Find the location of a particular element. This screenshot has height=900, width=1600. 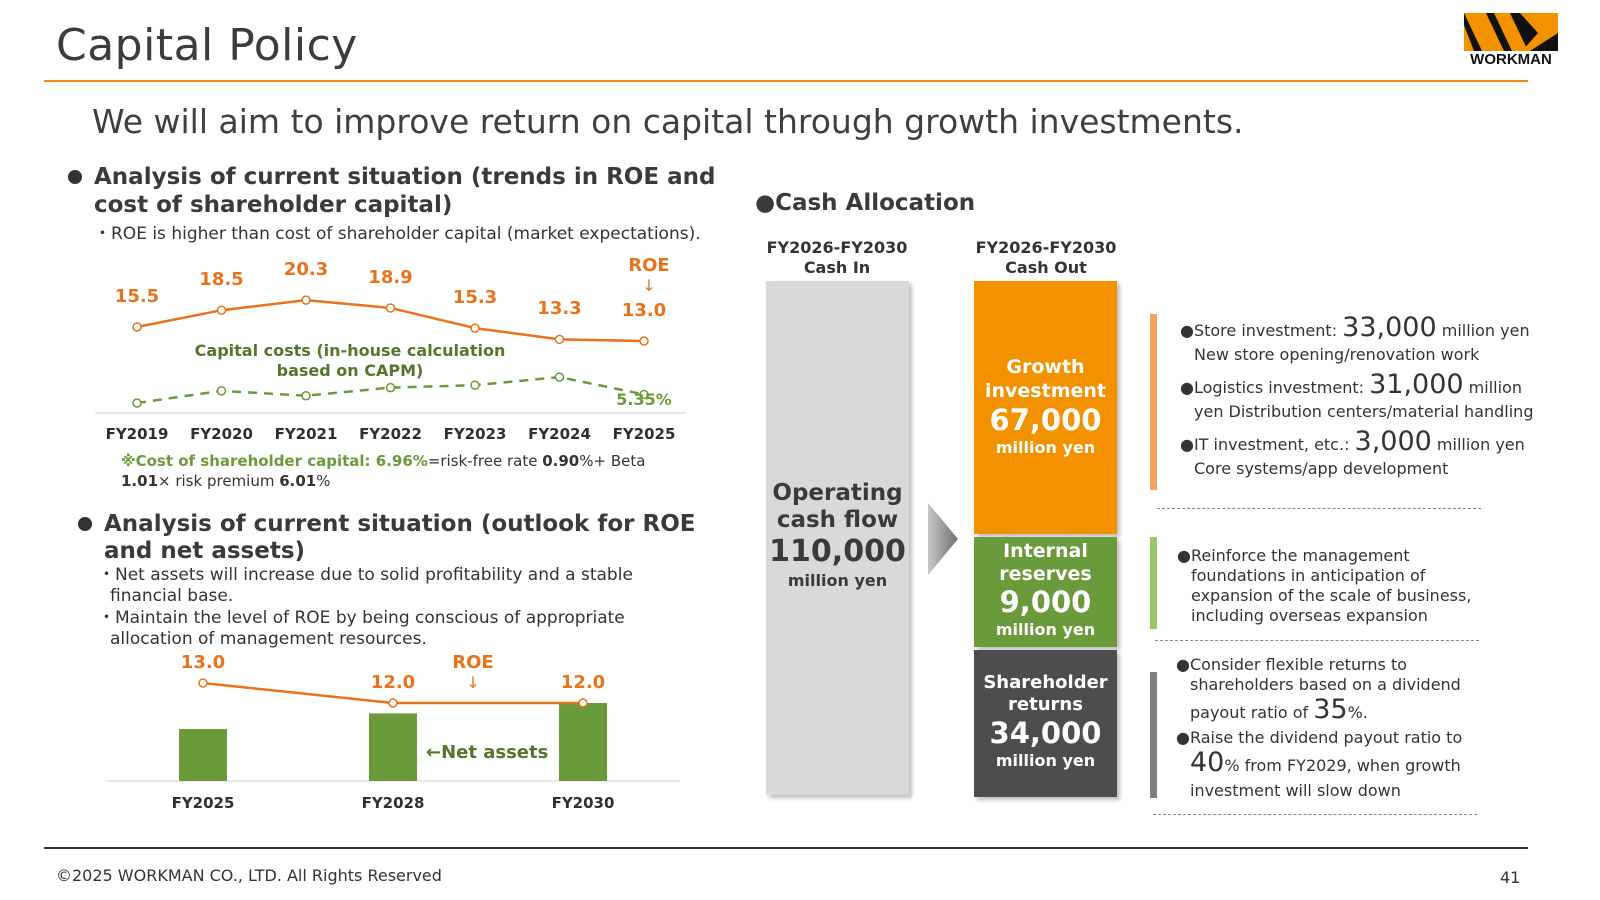

payout-40: 40 is located at coordinates (1207, 762).